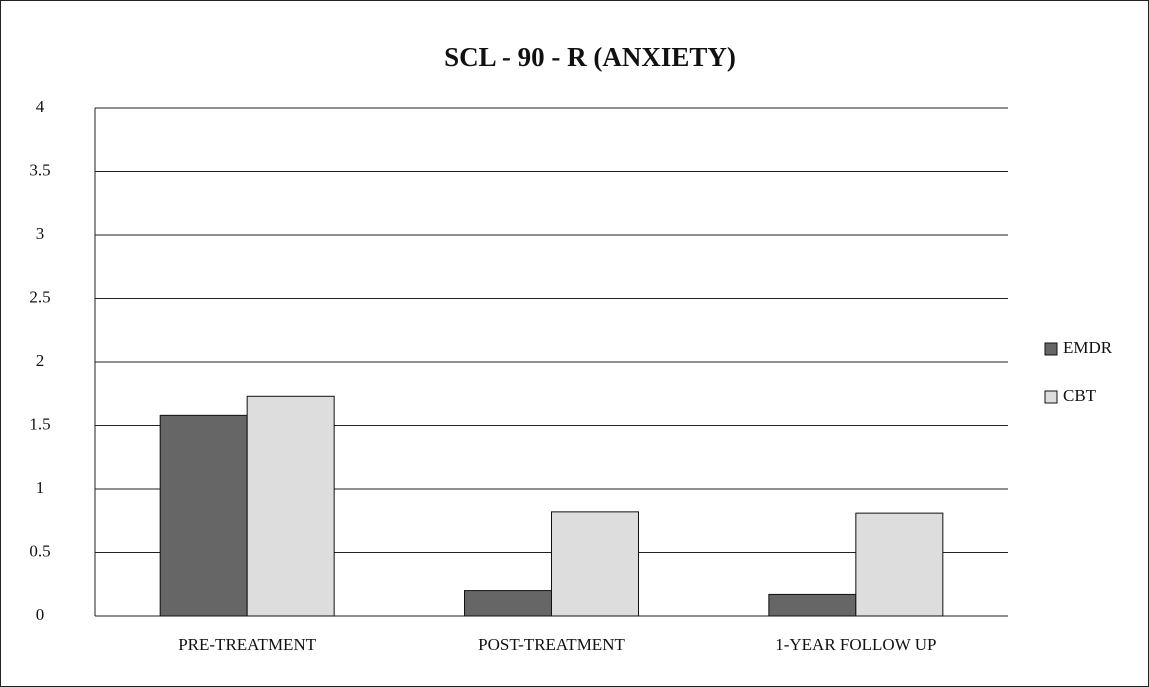 This screenshot has height=687, width=1149. I want to click on y-tick-label: 0.5, so click(39, 550).